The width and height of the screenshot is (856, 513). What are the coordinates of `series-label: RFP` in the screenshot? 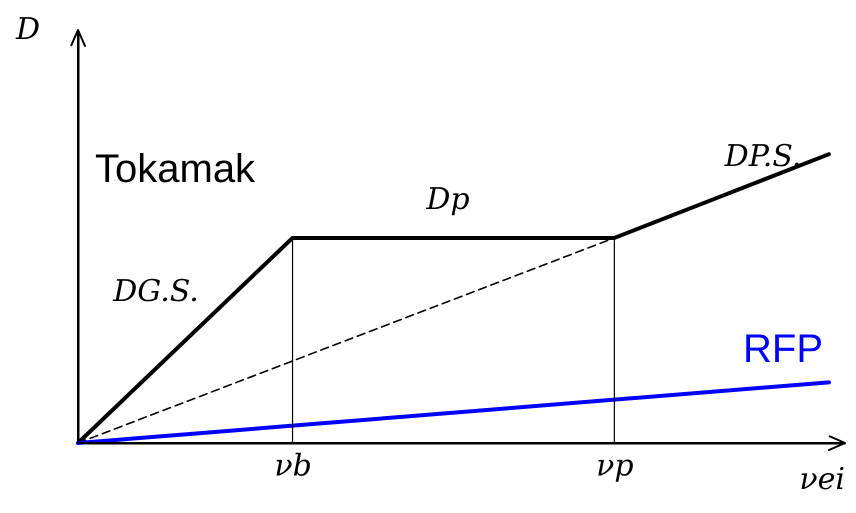 It's located at (783, 349).